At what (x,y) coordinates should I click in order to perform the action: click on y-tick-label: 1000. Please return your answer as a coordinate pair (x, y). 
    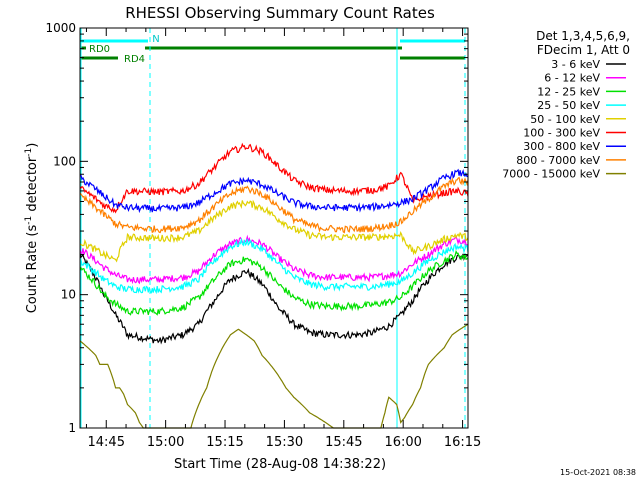
    Looking at the image, I should click on (60, 28).